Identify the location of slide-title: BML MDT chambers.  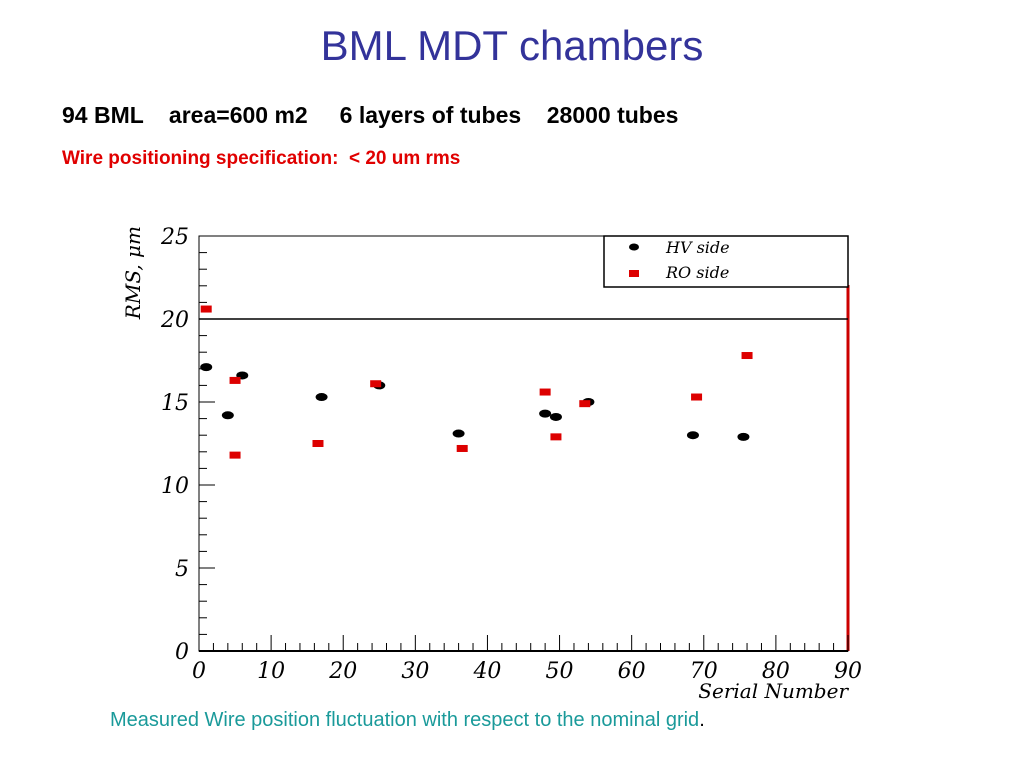
(512, 45).